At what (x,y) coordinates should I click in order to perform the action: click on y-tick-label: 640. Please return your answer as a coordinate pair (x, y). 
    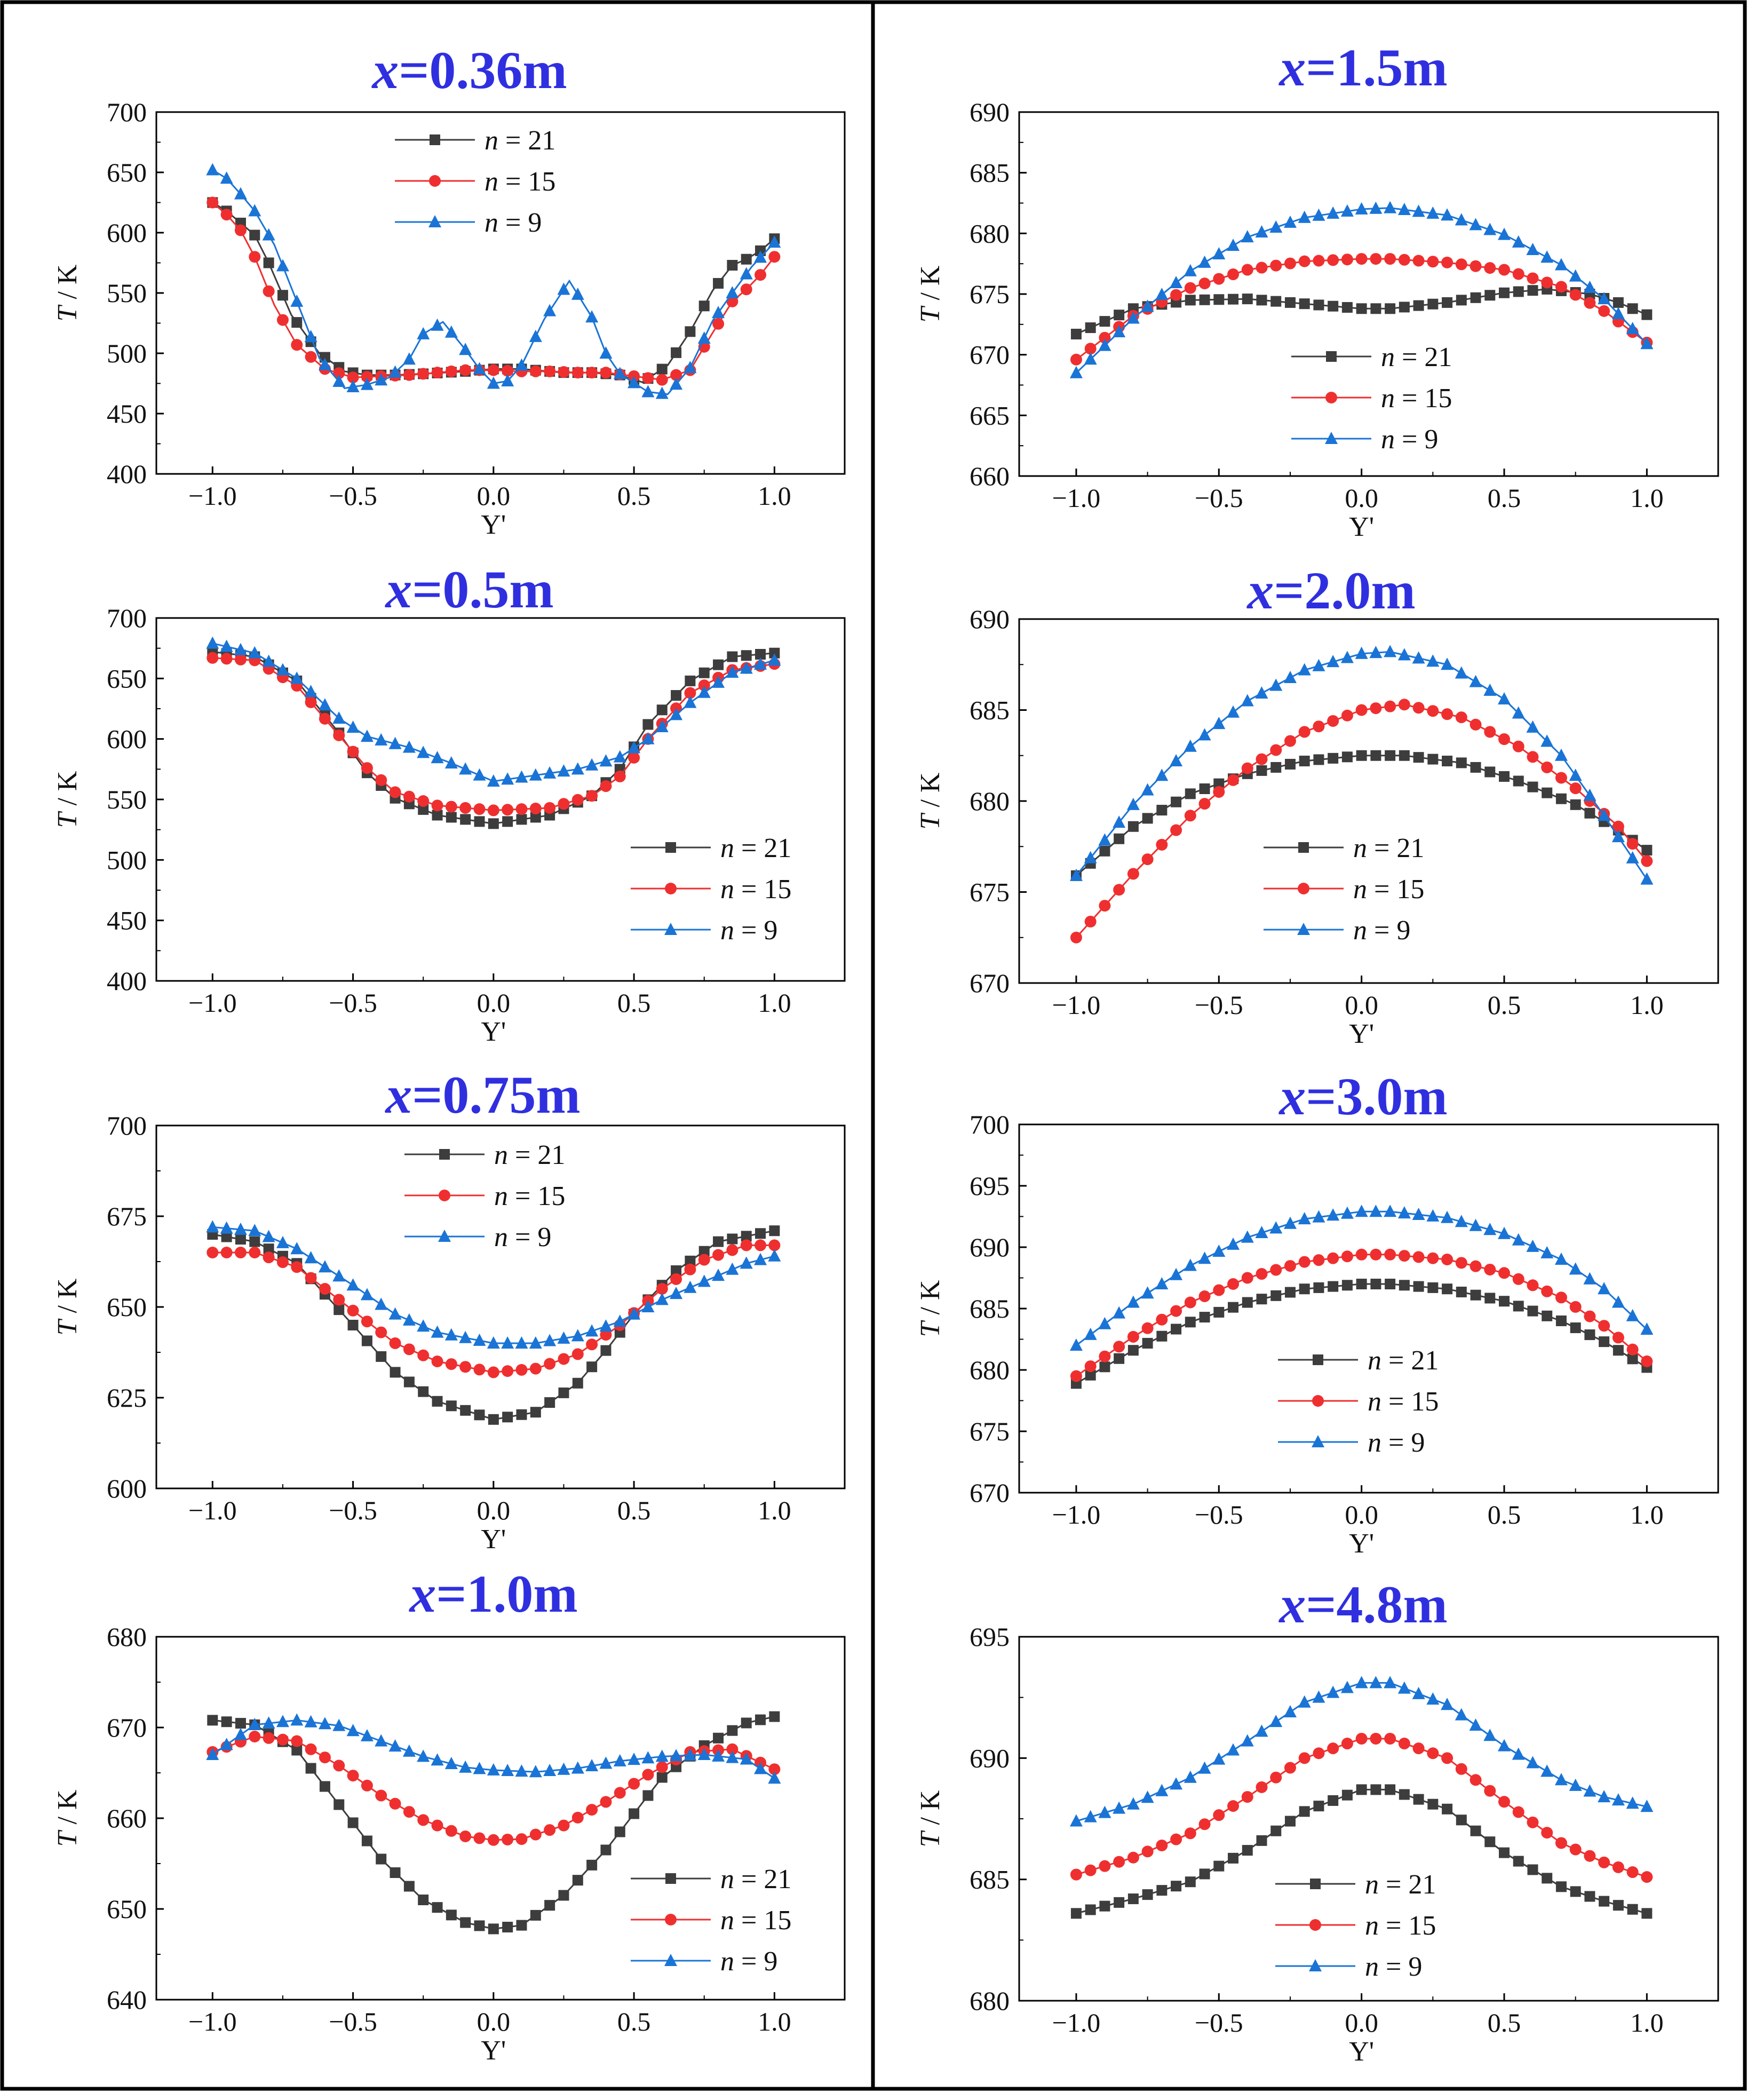
    Looking at the image, I should click on (127, 2000).